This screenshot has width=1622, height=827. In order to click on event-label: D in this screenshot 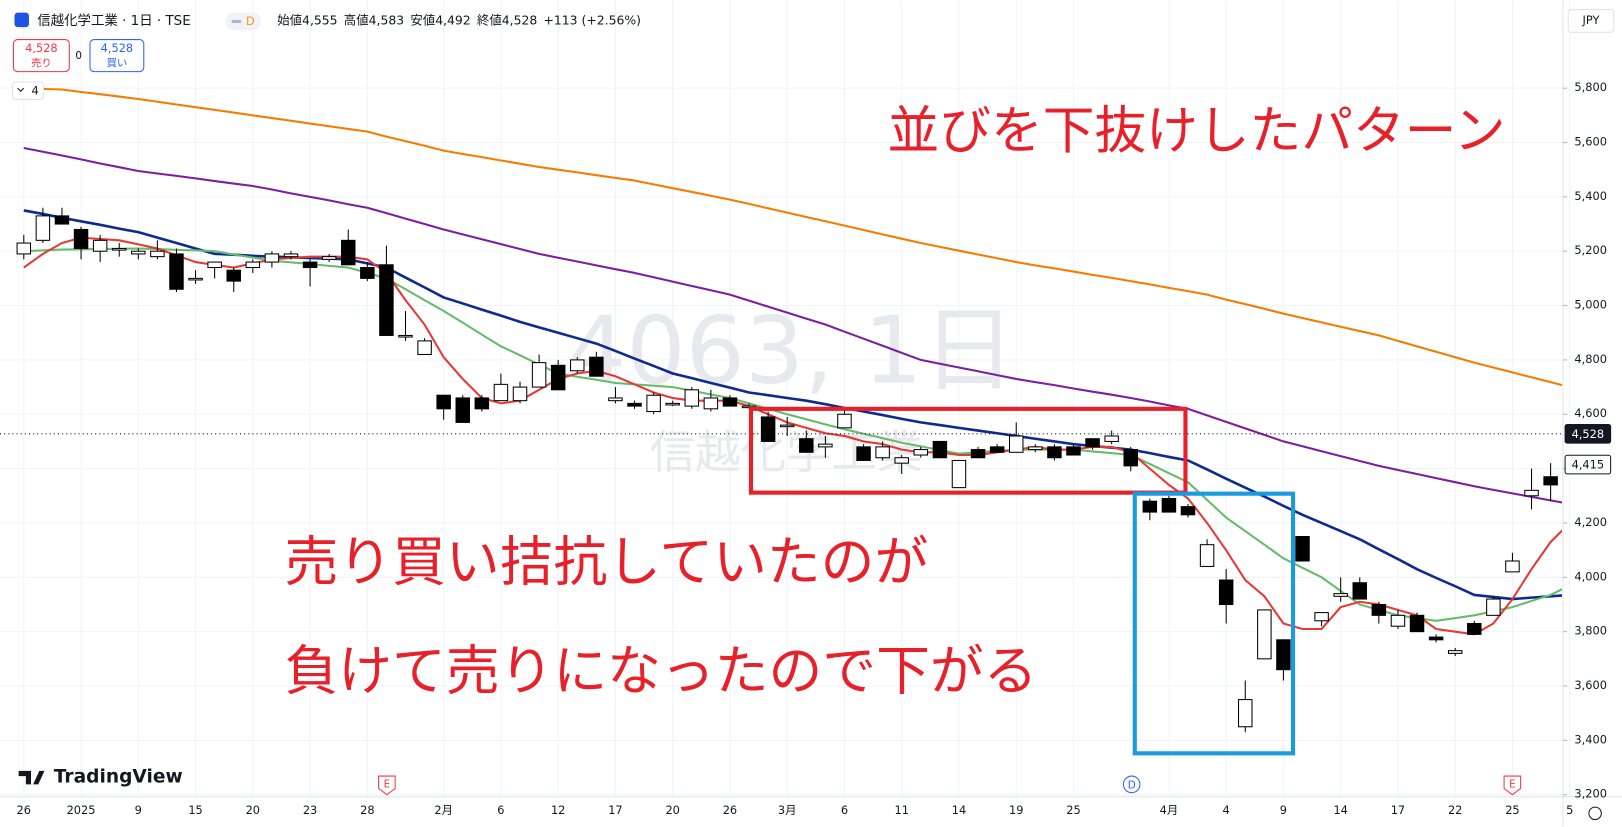, I will do `click(1132, 785)`.